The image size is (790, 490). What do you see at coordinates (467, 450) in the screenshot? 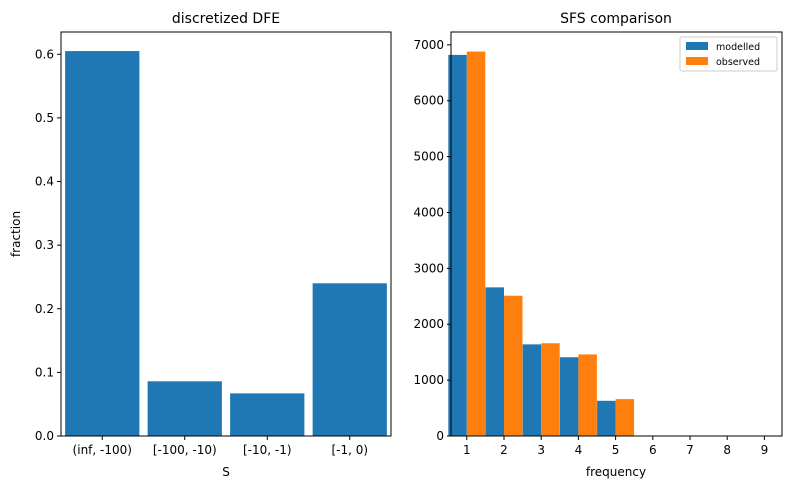
I see `x-tick-label: 1` at bounding box center [467, 450].